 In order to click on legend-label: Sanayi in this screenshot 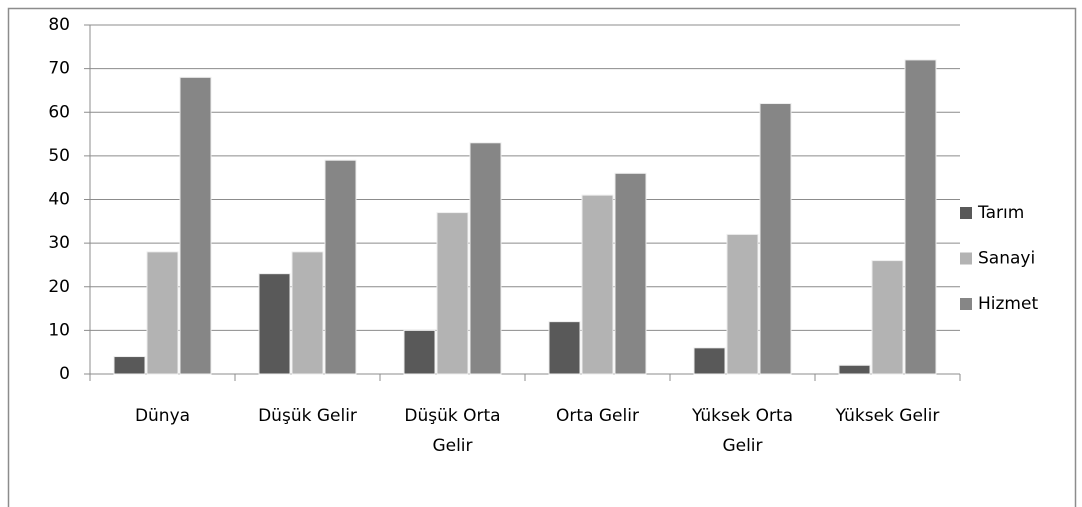, I will do `click(1006, 259)`.